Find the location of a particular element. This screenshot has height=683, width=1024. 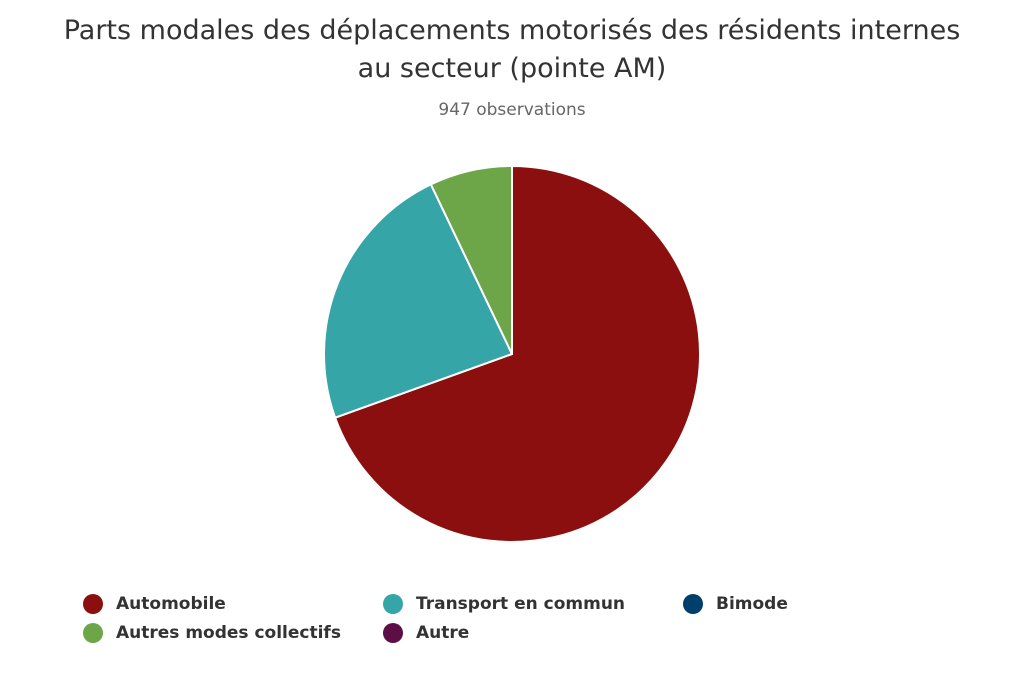

chart-subtitle: 947 observations is located at coordinates (512, 110).